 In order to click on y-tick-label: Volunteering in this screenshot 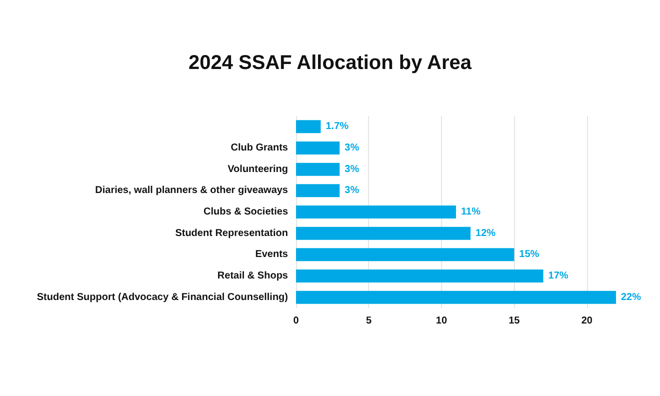, I will do `click(258, 169)`.